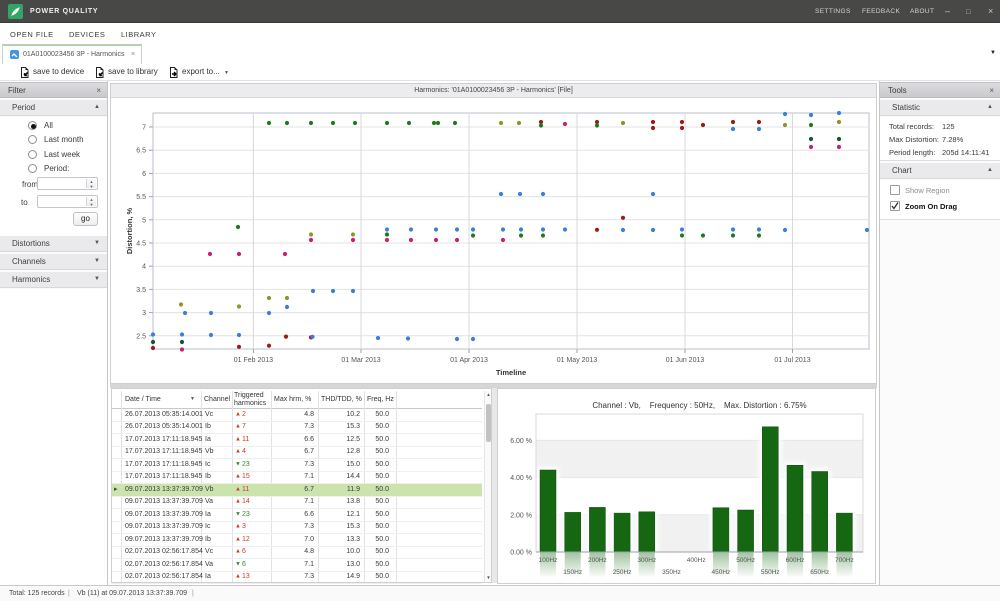 This screenshot has height=601, width=1000. I want to click on svg-text: 7, so click(144, 128).